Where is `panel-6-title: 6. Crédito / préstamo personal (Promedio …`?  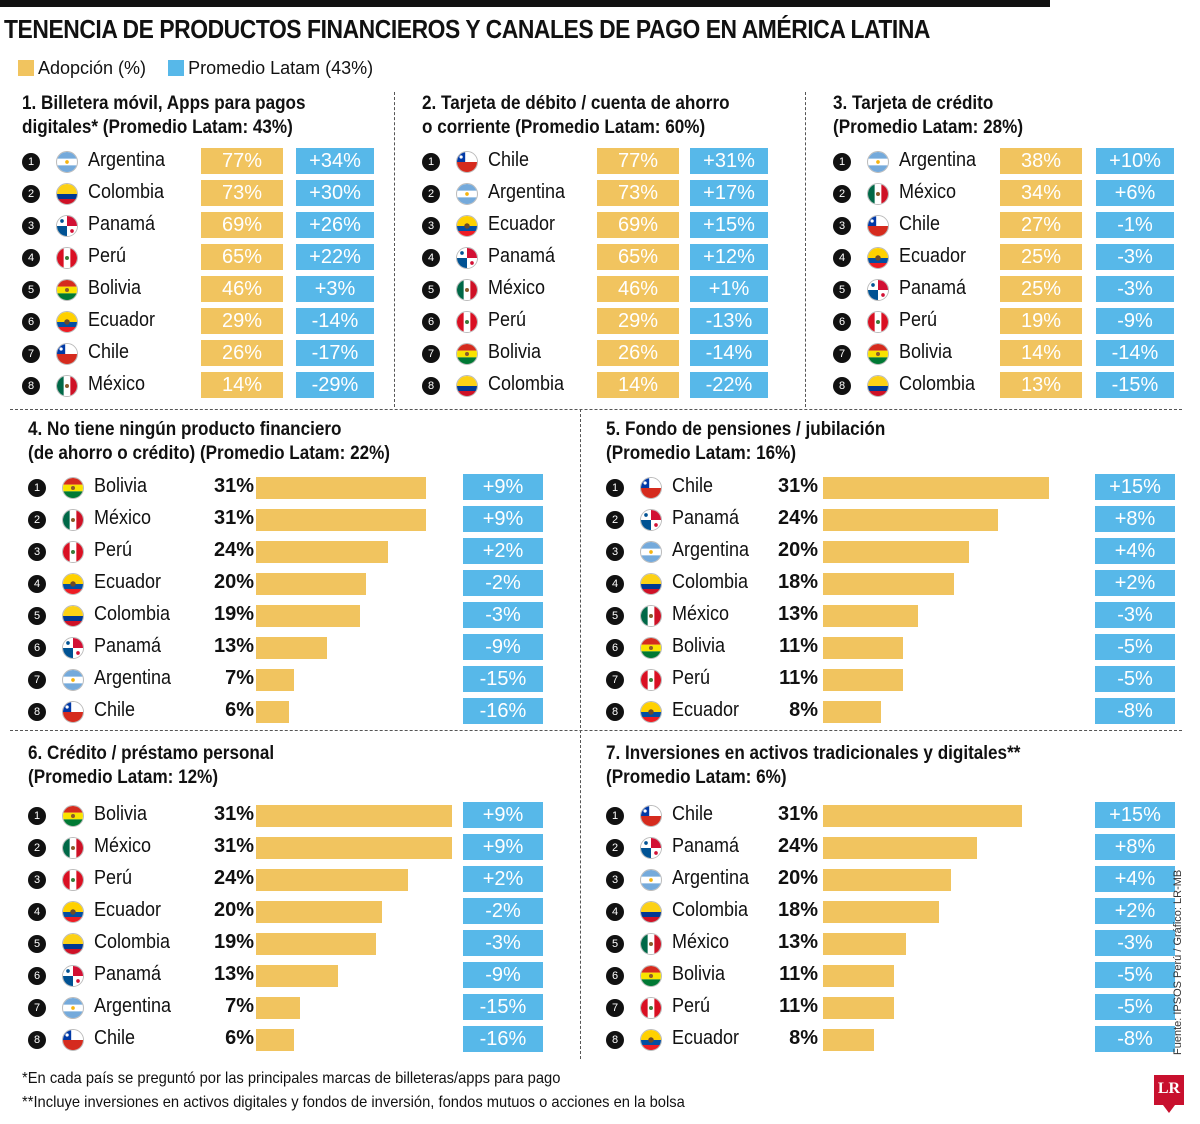 panel-6-title: 6. Crédito / préstamo personal (Promedio … is located at coordinates (151, 766).